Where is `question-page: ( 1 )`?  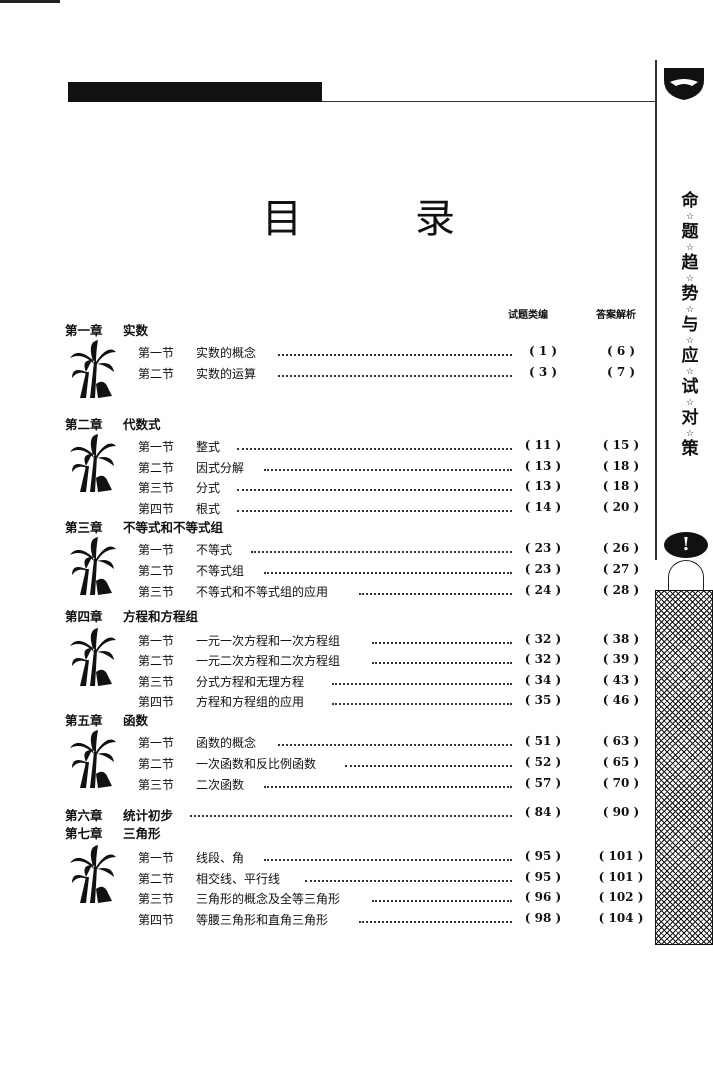 question-page: ( 1 ) is located at coordinates (543, 351).